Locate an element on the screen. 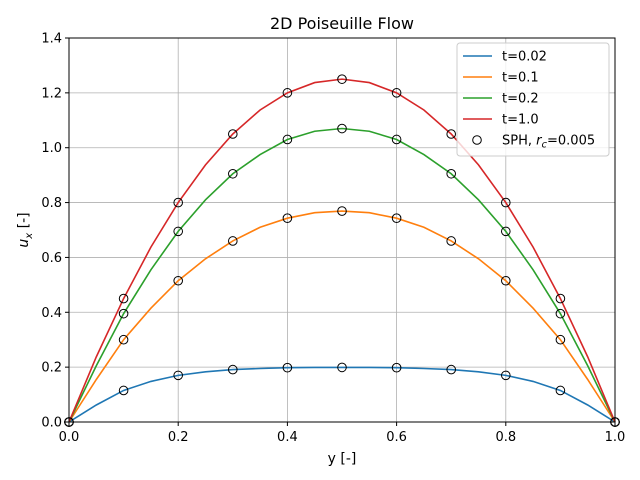  x-tick-label: 0.4 is located at coordinates (287, 437).